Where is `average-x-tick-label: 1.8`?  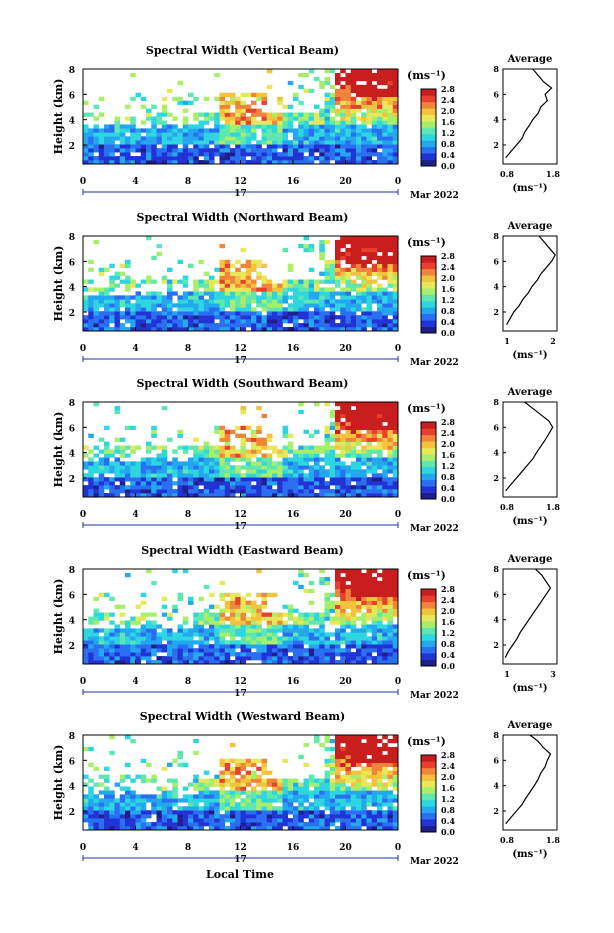
average-x-tick-label: 1.8 is located at coordinates (553, 174).